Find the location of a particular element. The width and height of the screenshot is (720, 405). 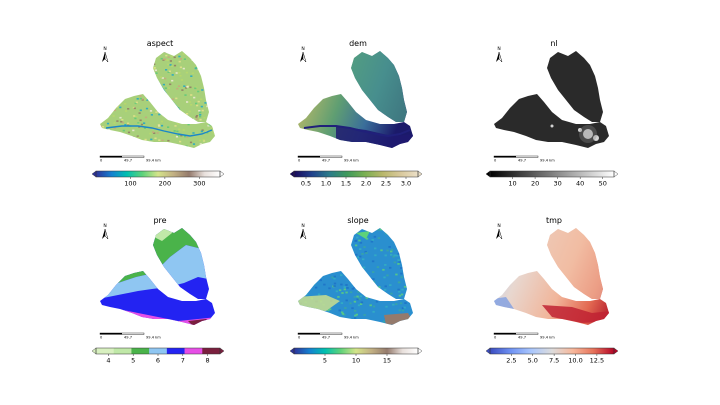

map-panel-nl: nl N 0 49.7 99.4 km 10 20 30 40 50 is located at coordinates (552, 113).